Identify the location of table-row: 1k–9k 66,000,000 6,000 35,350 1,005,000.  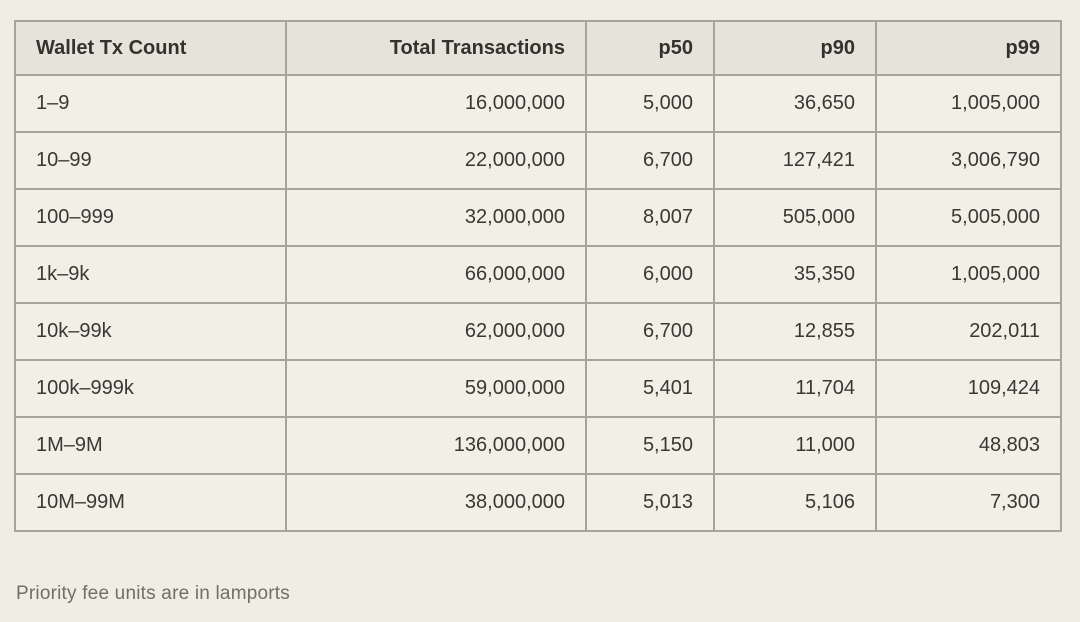
(538, 274).